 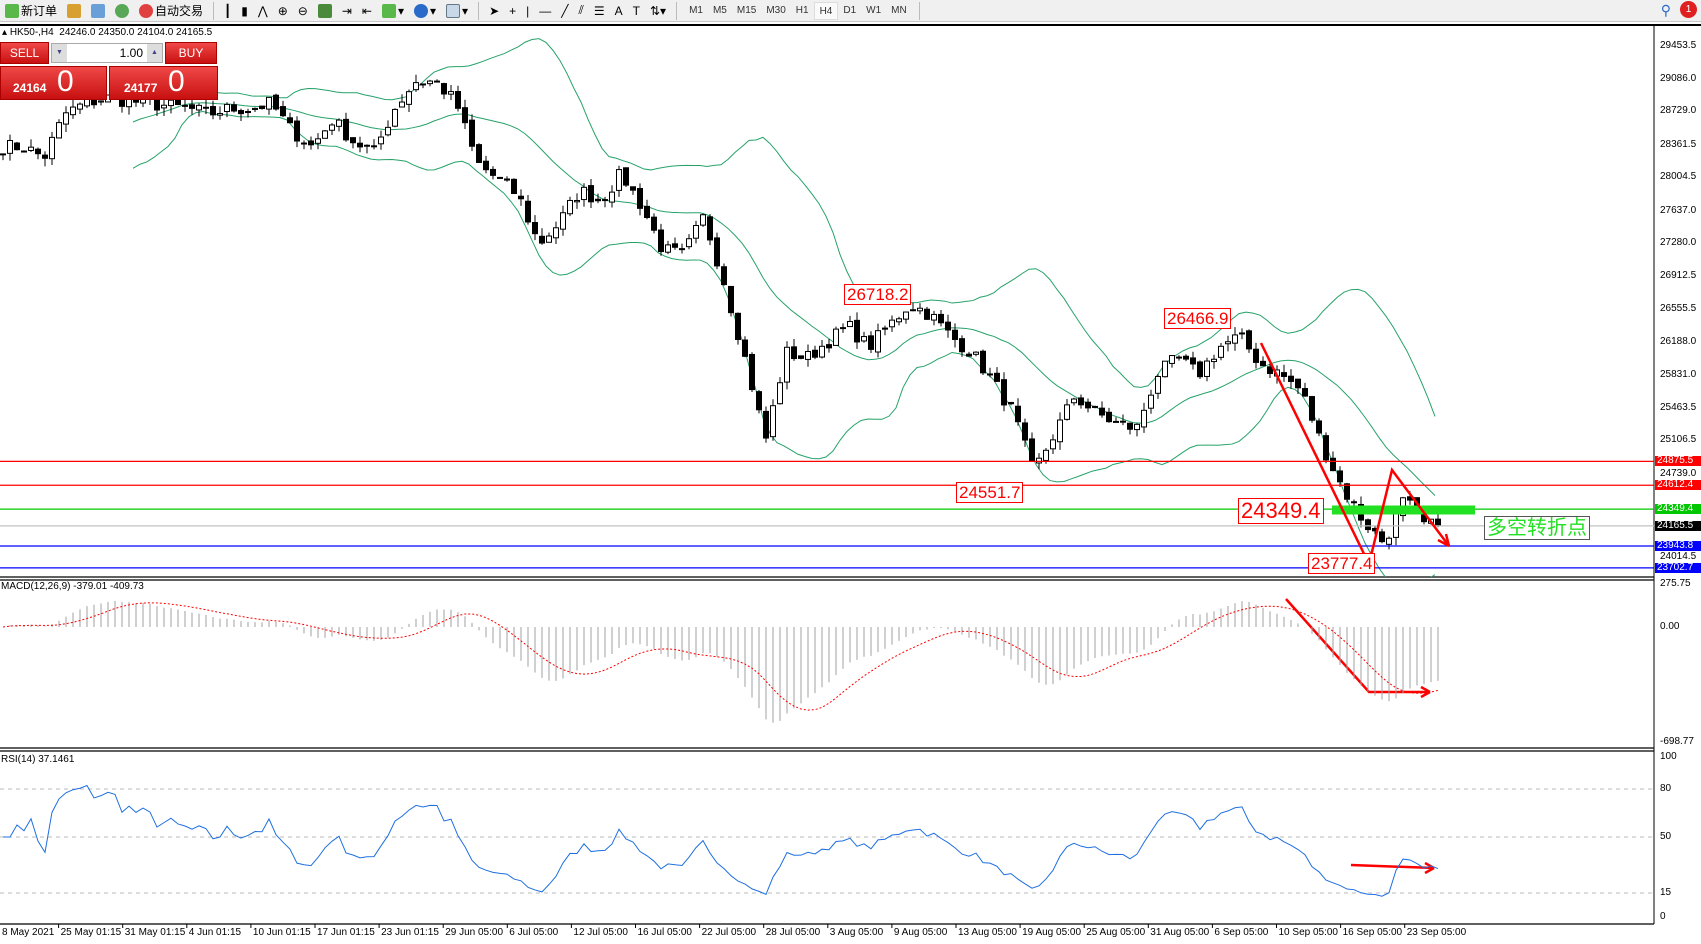 I want to click on macd-trend-arrow, so click(x=1357, y=646).